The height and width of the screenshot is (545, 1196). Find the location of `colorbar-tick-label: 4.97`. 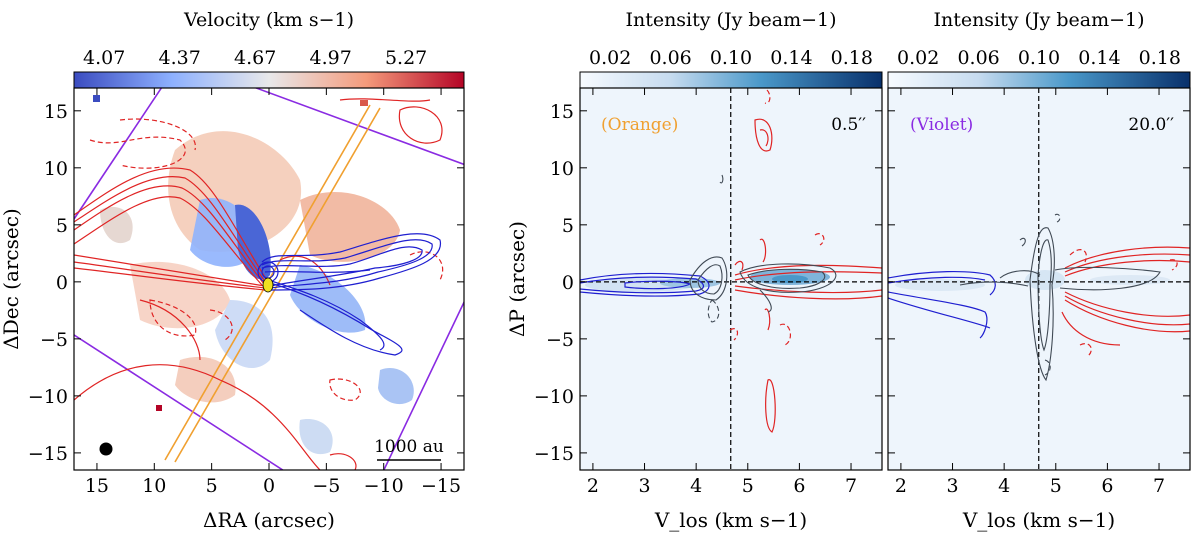

colorbar-tick-label: 4.97 is located at coordinates (330, 58).